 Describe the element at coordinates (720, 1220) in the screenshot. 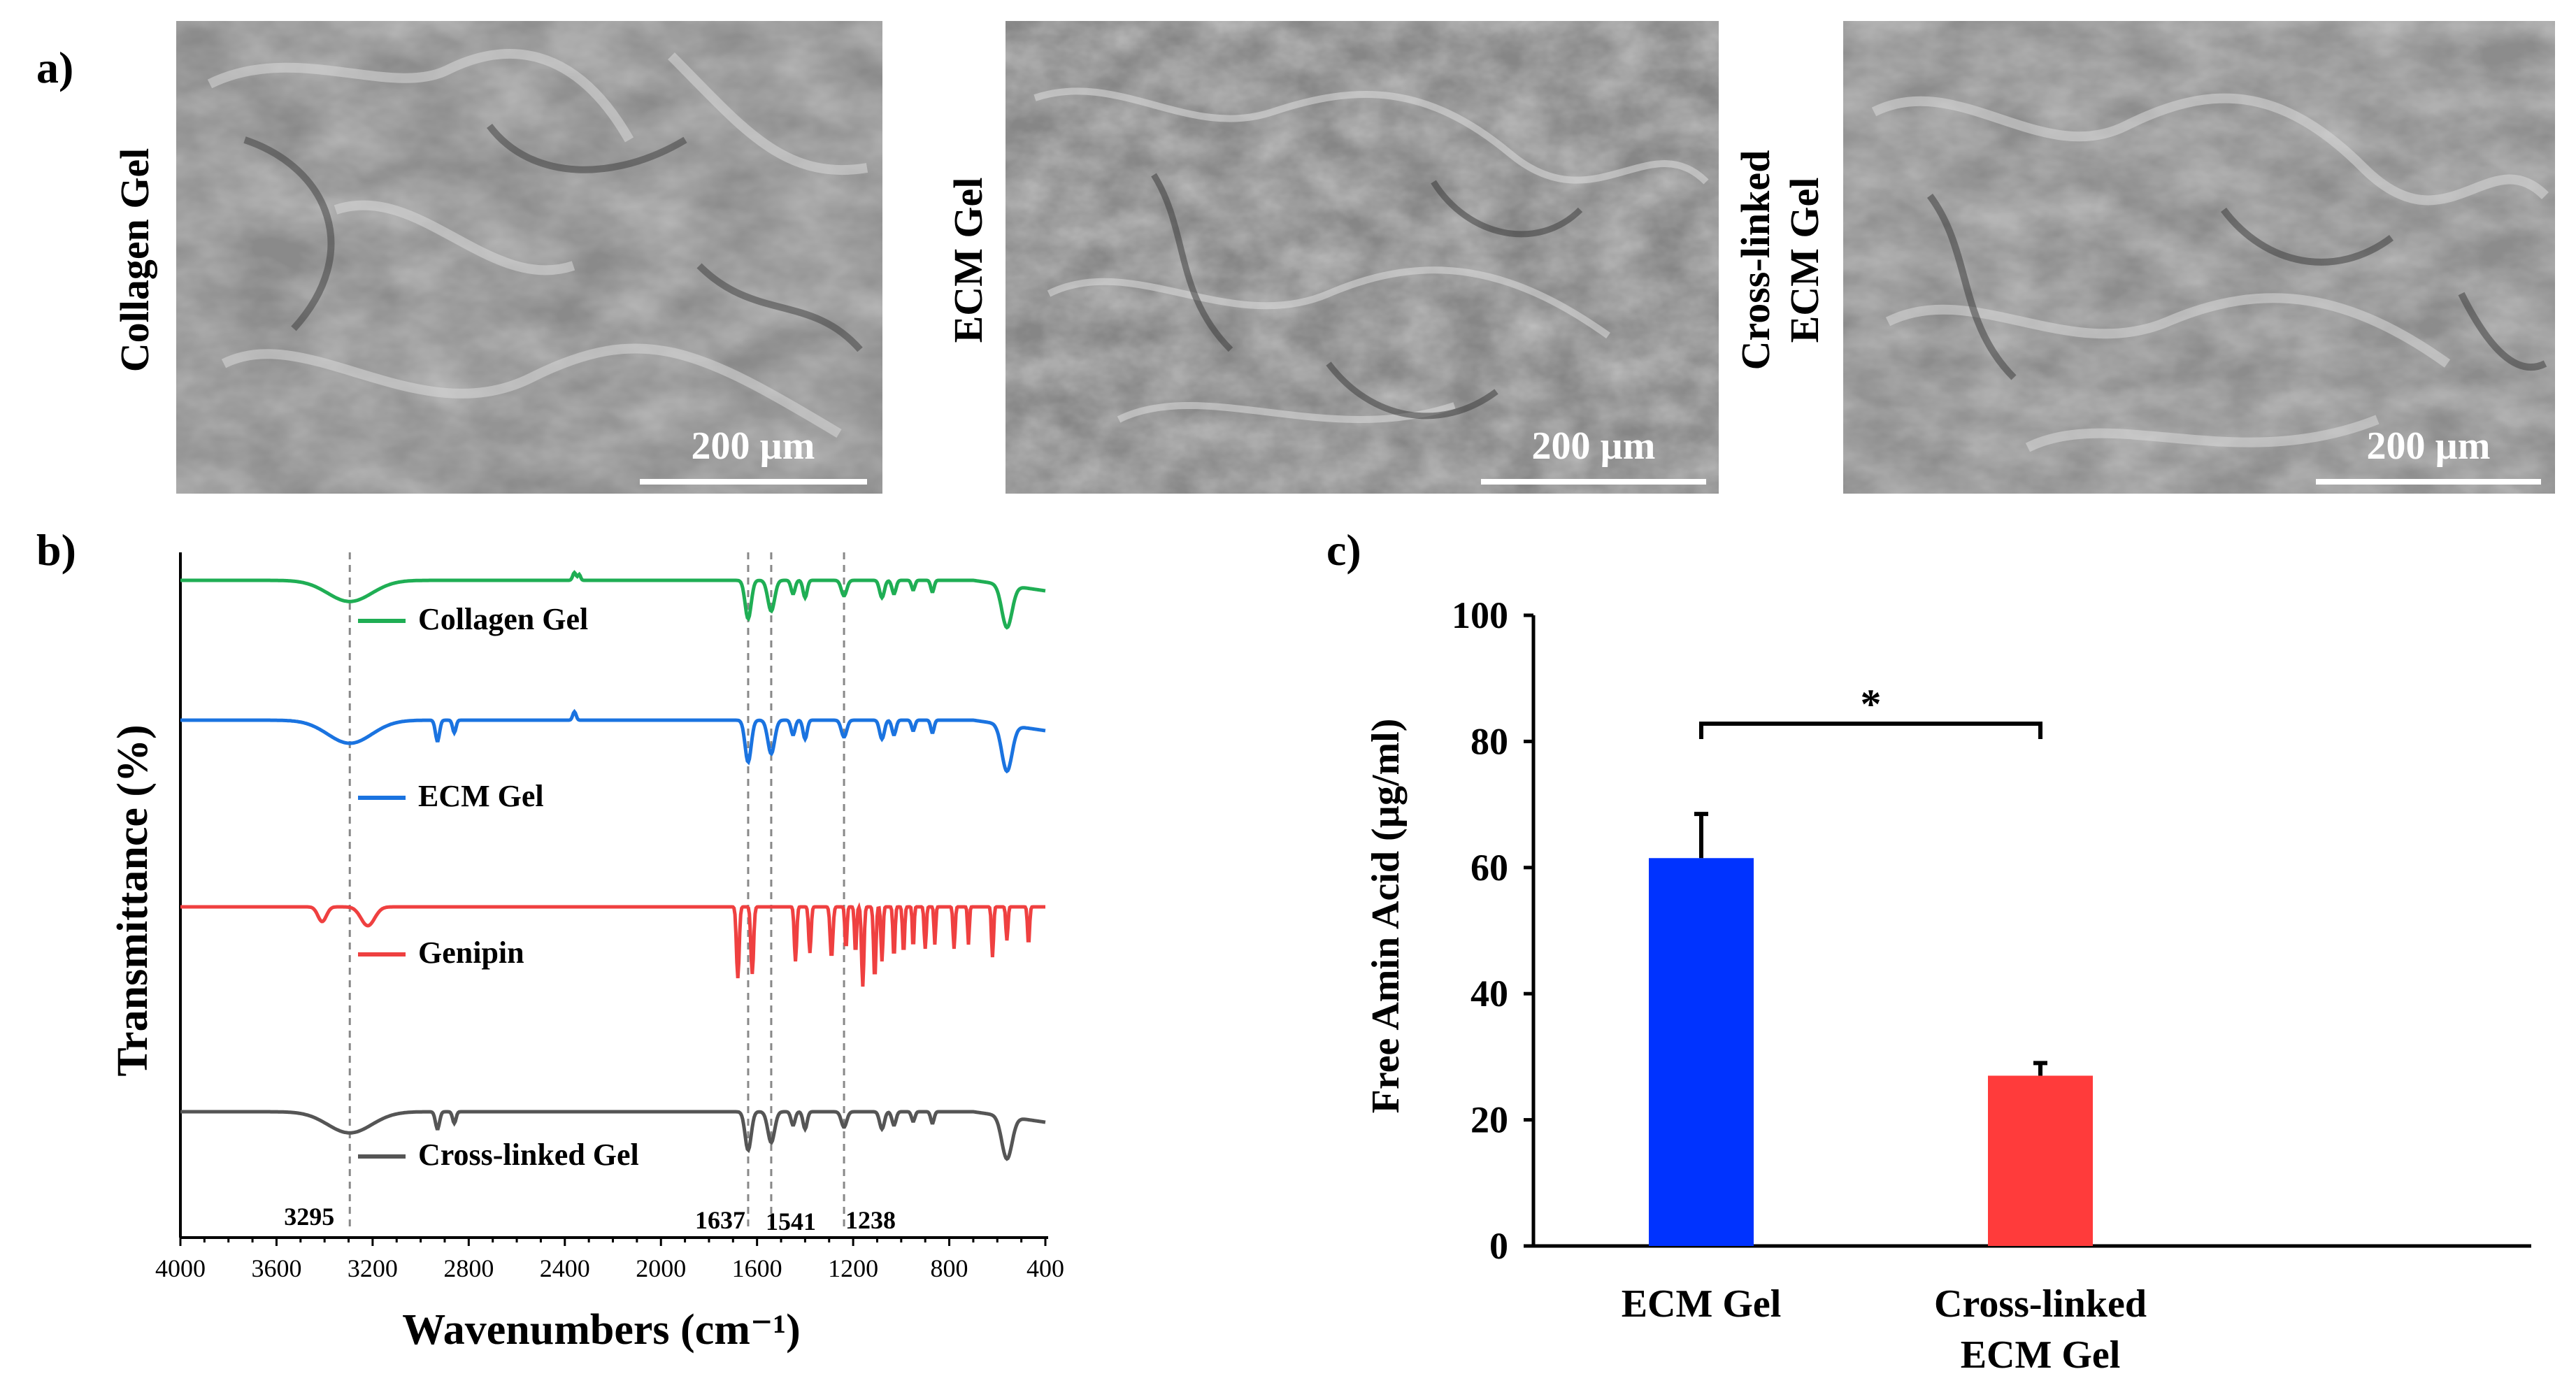

I see `ftir-ref-label-1637: 1637` at that location.